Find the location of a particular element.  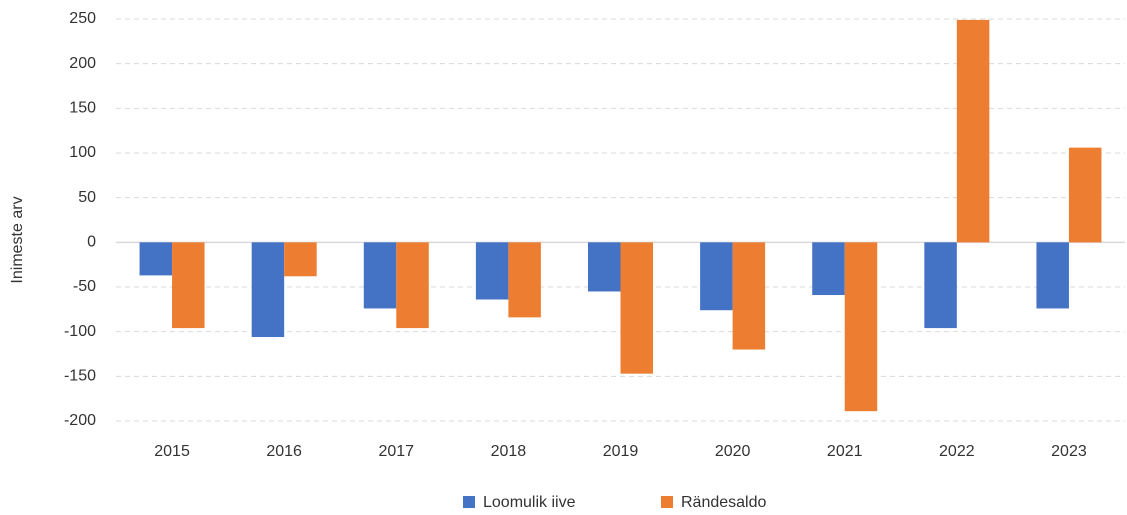

y-tick-label: 200 is located at coordinates (82, 63).